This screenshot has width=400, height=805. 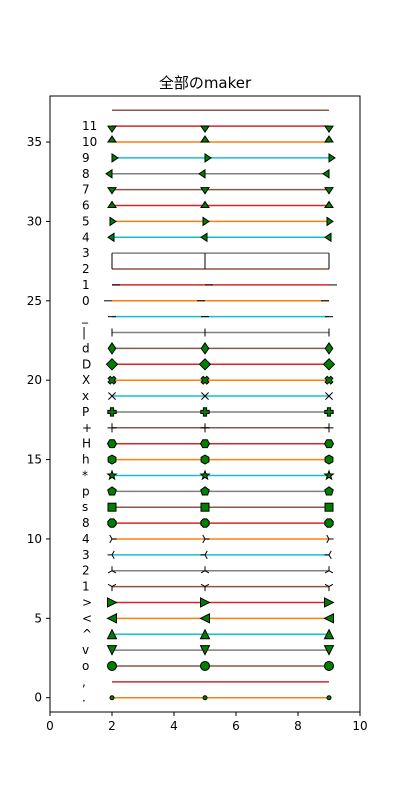 I want to click on series-label: ,, so click(x=84, y=682).